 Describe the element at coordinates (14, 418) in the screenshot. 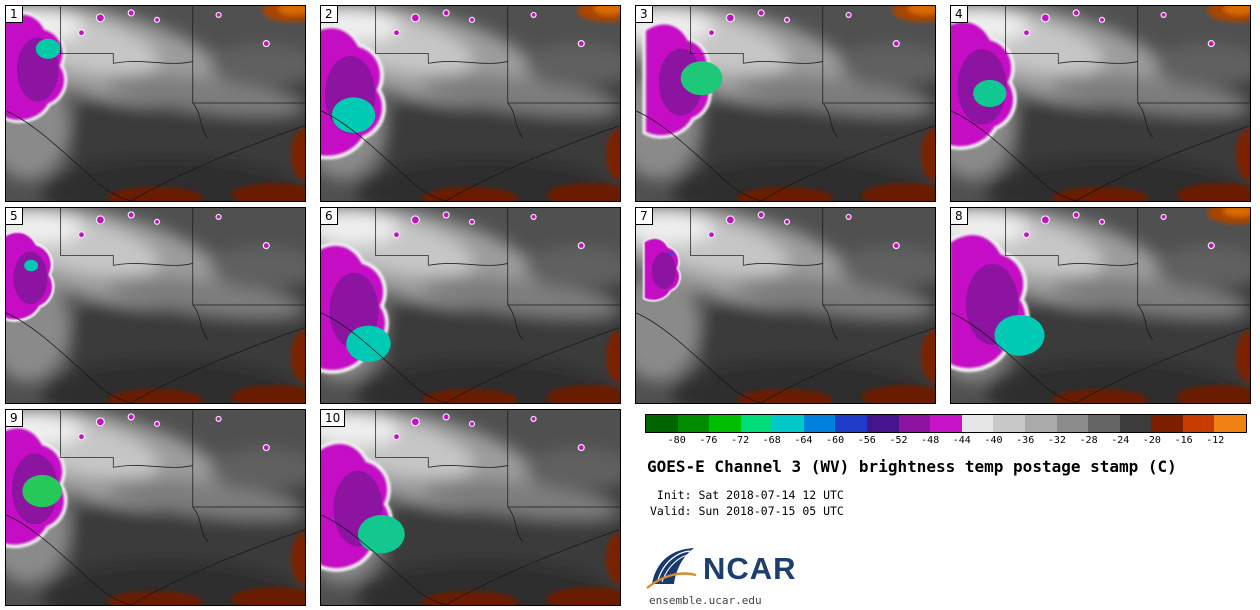

I see `panel-number-label: 9` at that location.